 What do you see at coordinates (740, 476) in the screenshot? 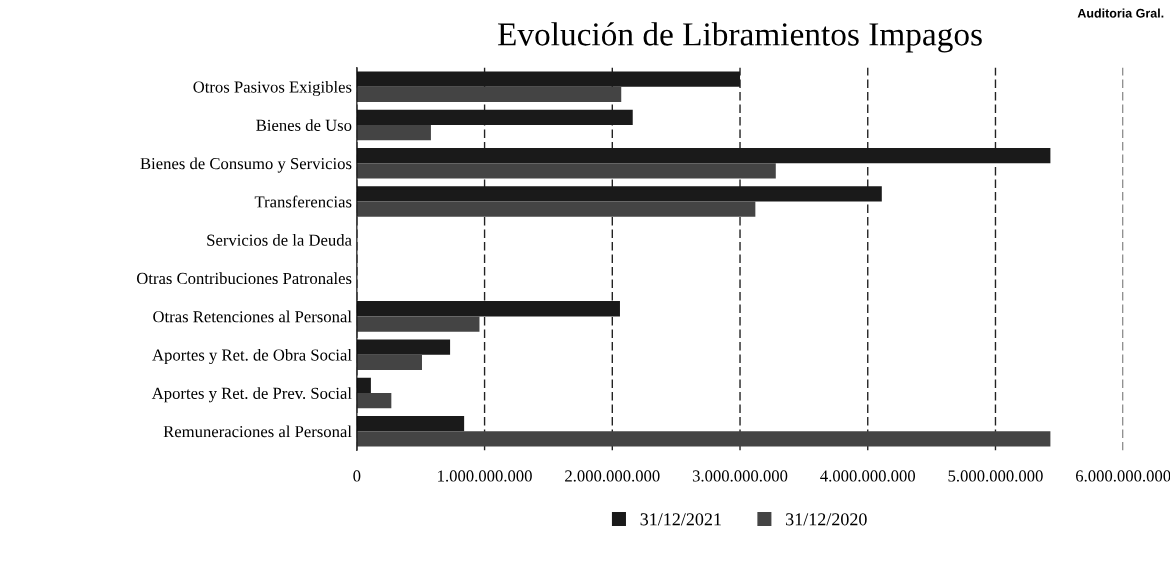
I see `x-tick-label: 3.000.000.000` at bounding box center [740, 476].